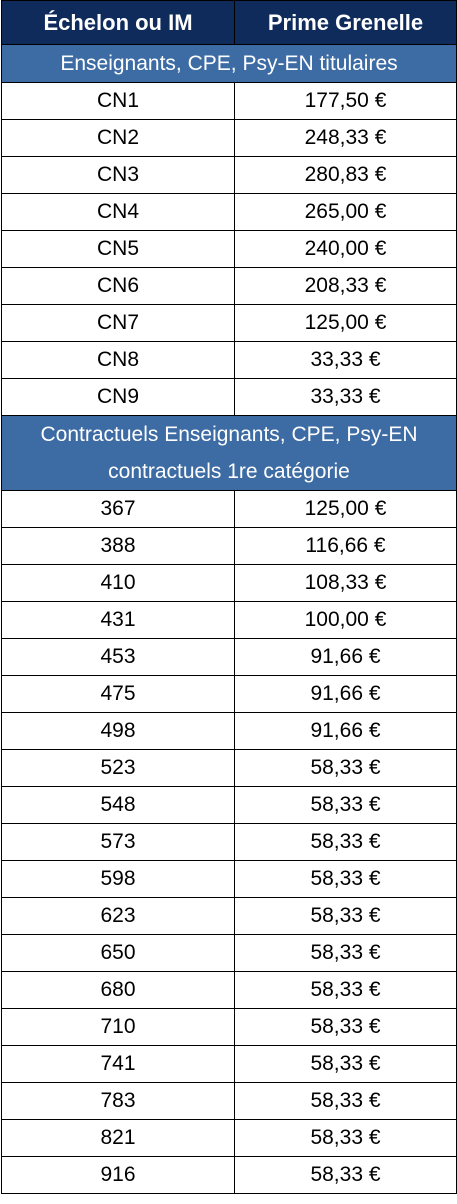  Describe the element at coordinates (345, 175) in the screenshot. I see `prime-cell: 280,83 €` at that location.